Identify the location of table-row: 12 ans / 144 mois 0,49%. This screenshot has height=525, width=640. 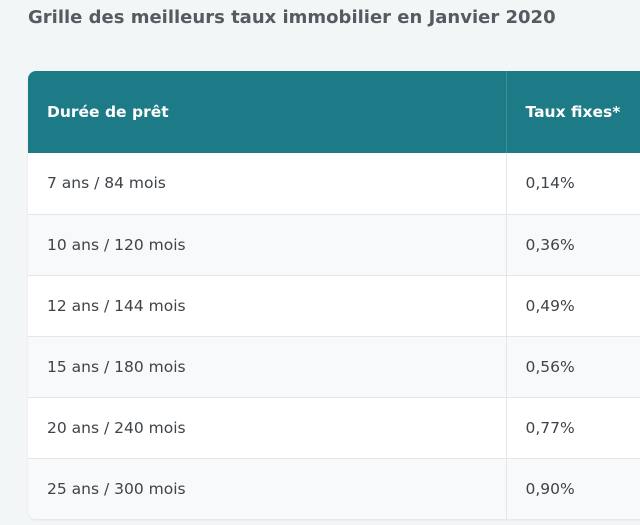
(334, 305).